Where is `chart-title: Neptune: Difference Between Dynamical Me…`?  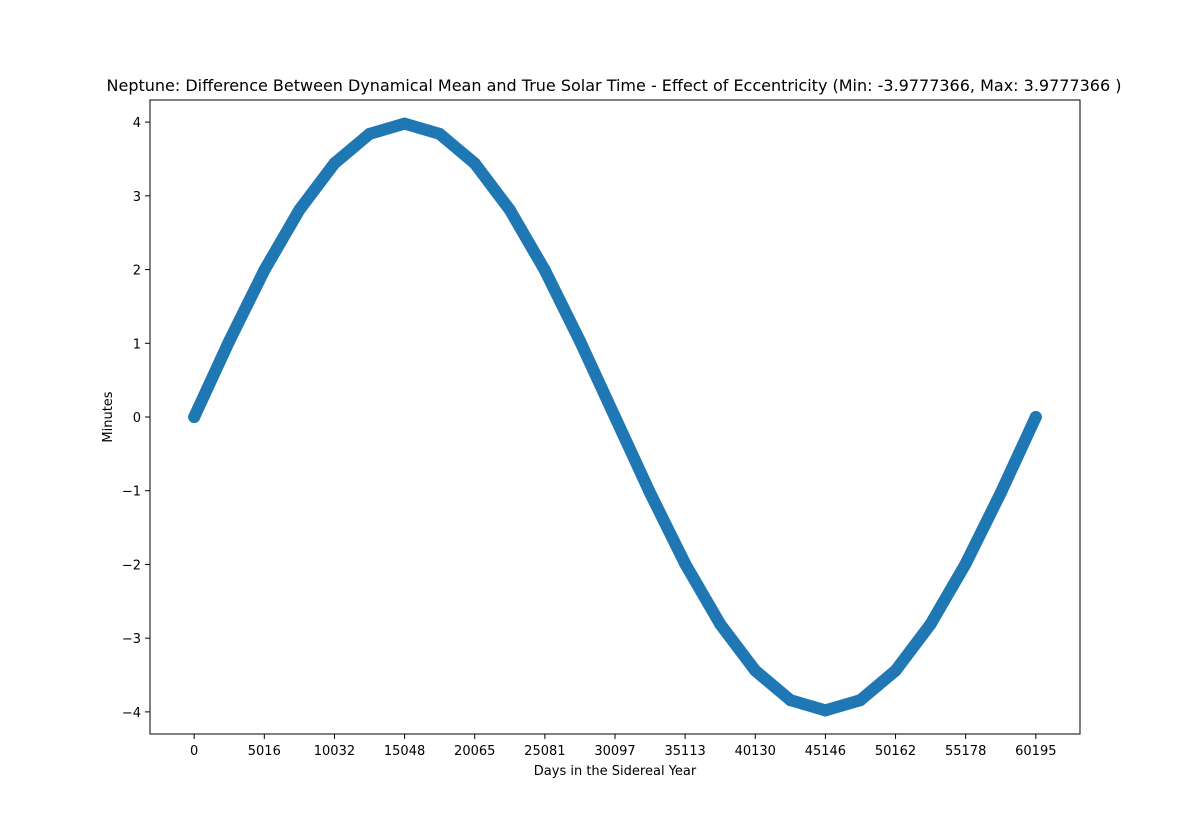
chart-title: Neptune: Difference Between Dynamical Me… is located at coordinates (614, 85).